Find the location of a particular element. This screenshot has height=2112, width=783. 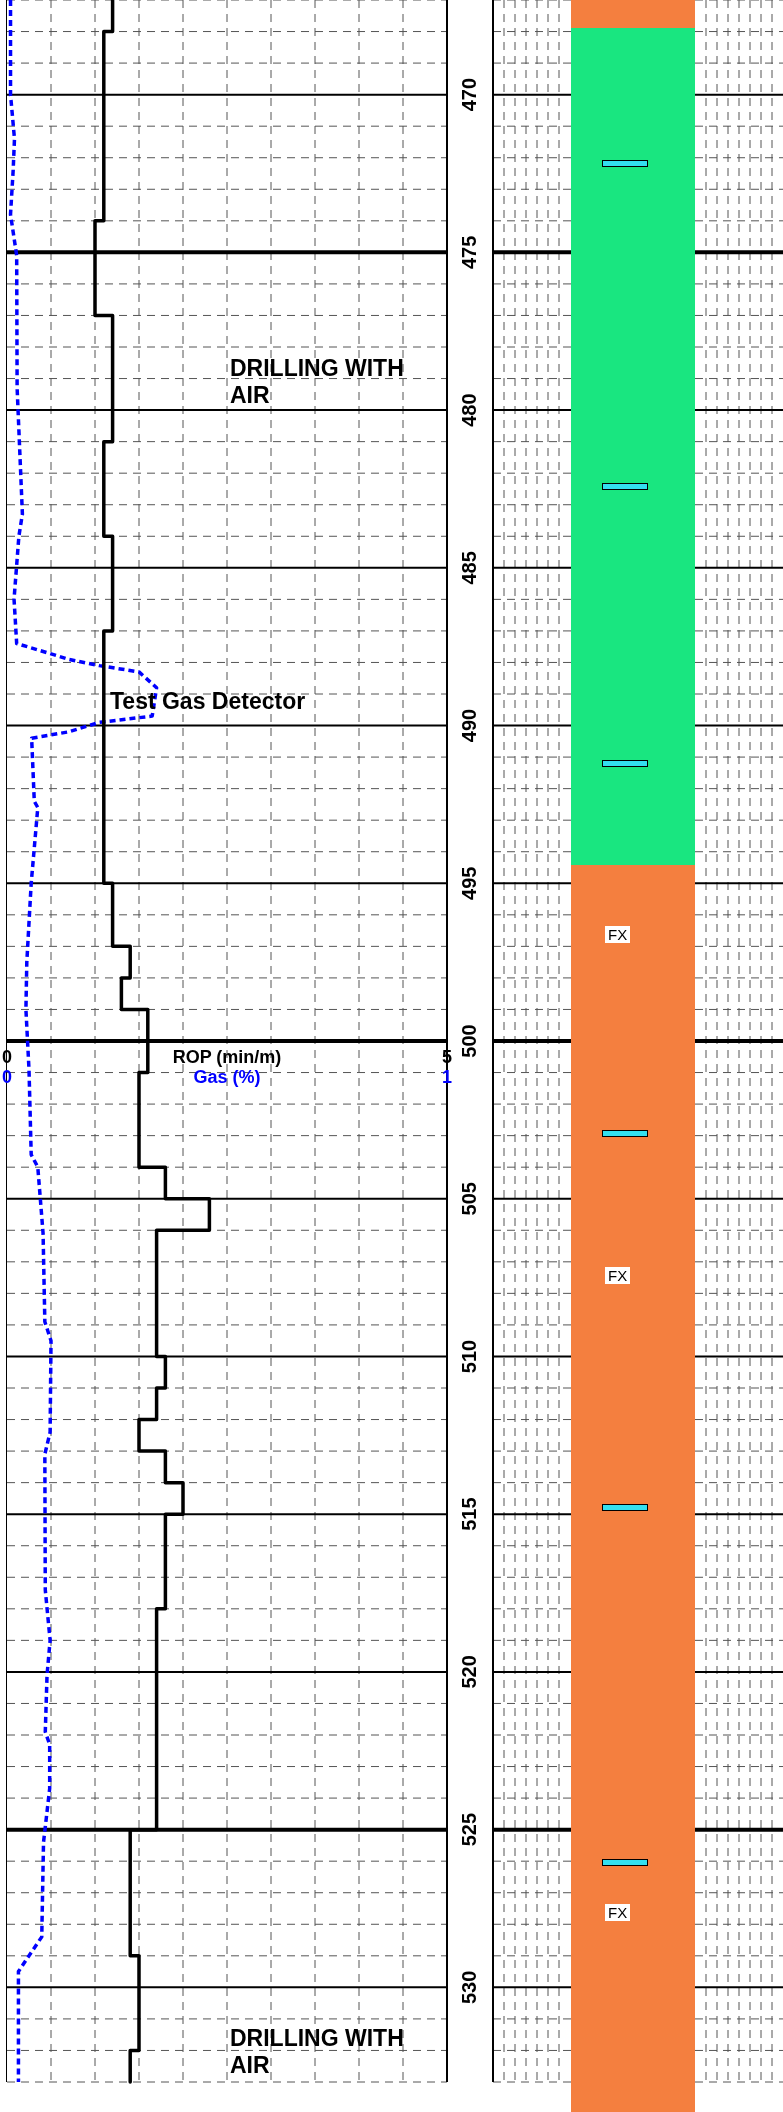

y-tick-label: 530 is located at coordinates (468, 1987).